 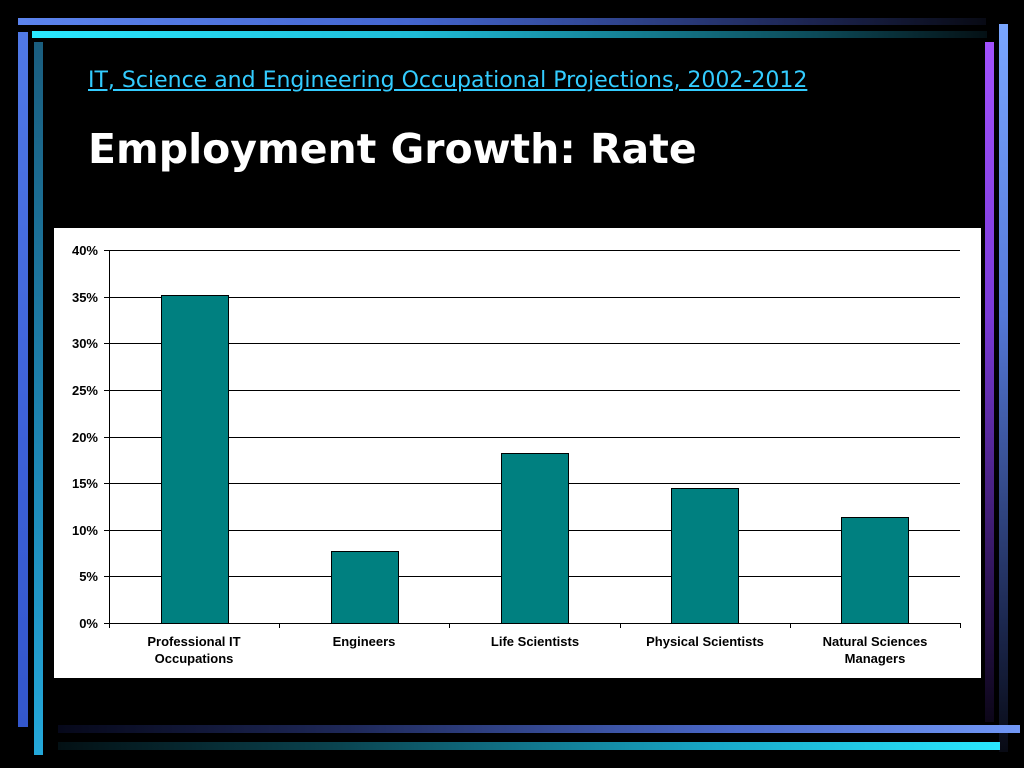 What do you see at coordinates (85, 297) in the screenshot?
I see `y-tick-label: 35%` at bounding box center [85, 297].